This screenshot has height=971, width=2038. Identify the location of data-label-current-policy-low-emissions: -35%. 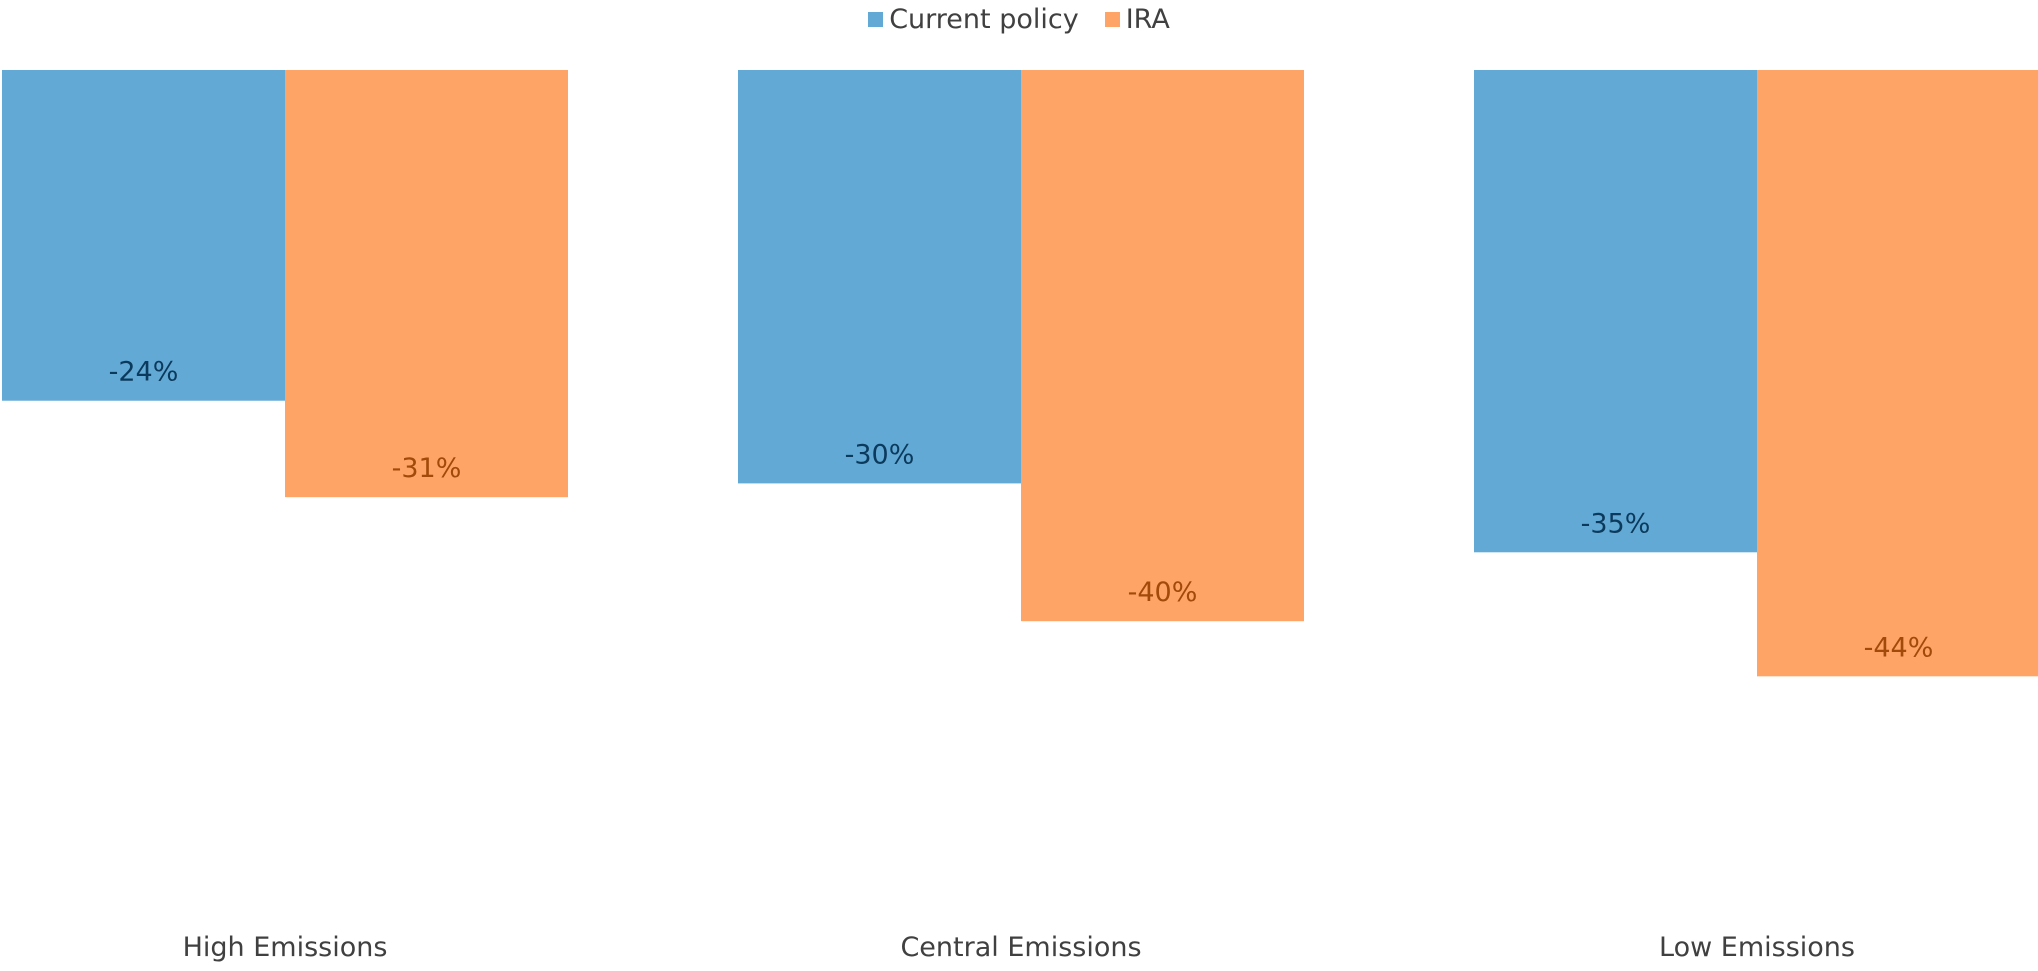
(1616, 523).